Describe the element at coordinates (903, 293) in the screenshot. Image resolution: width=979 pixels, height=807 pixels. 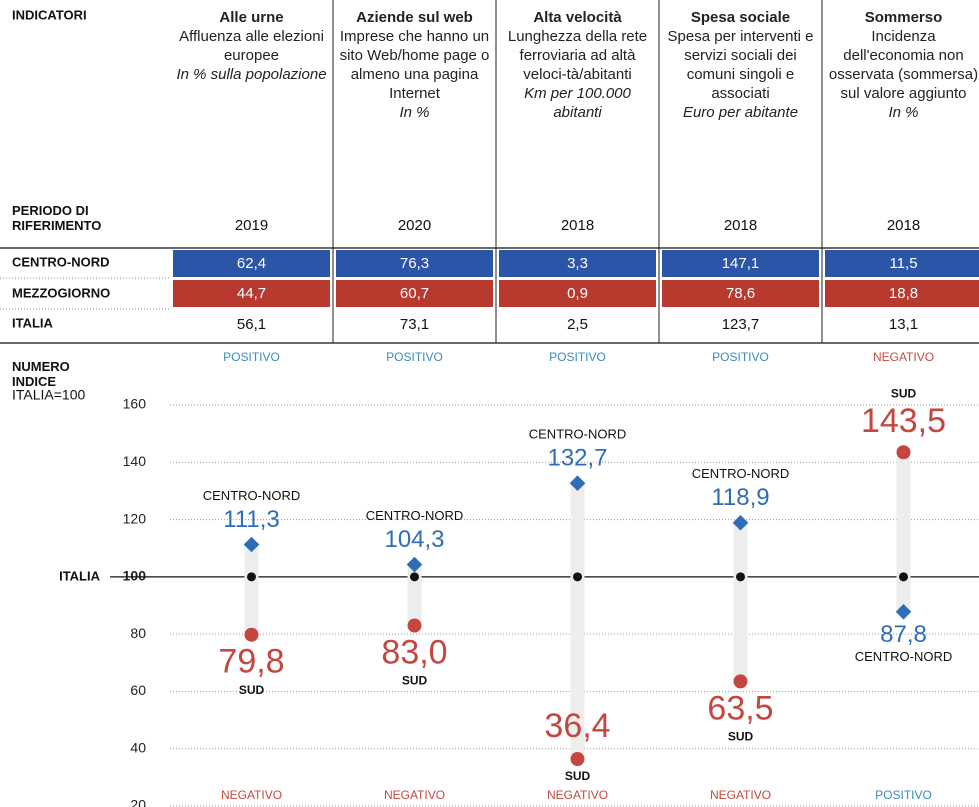
I see `mez-value: 18,8` at that location.